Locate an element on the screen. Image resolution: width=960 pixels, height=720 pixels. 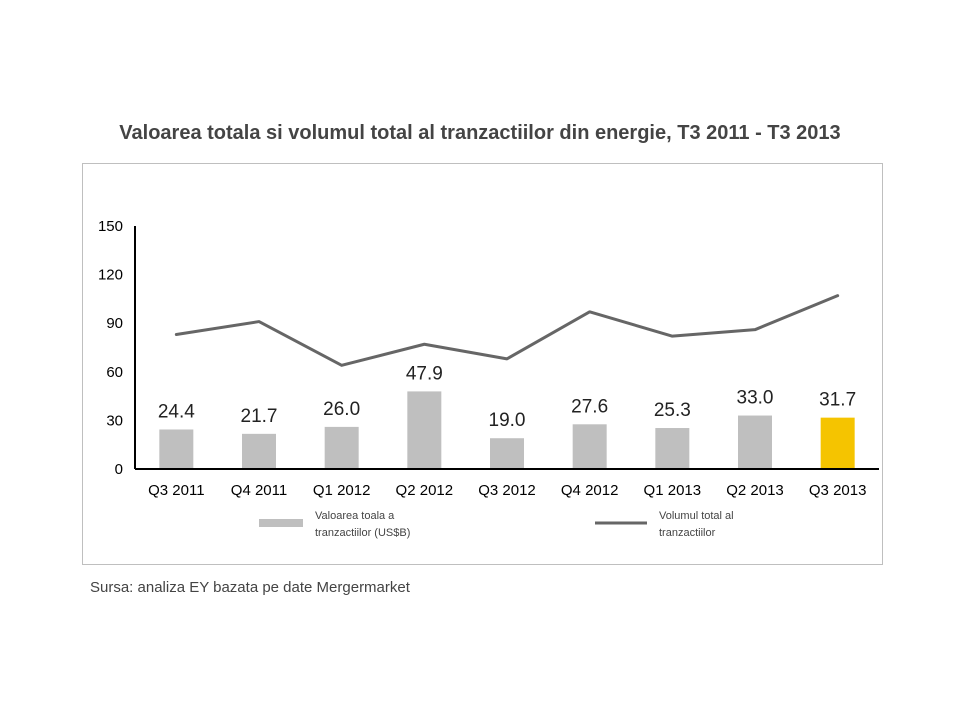
x-tick-label-6: Q1 2013 is located at coordinates (673, 490).